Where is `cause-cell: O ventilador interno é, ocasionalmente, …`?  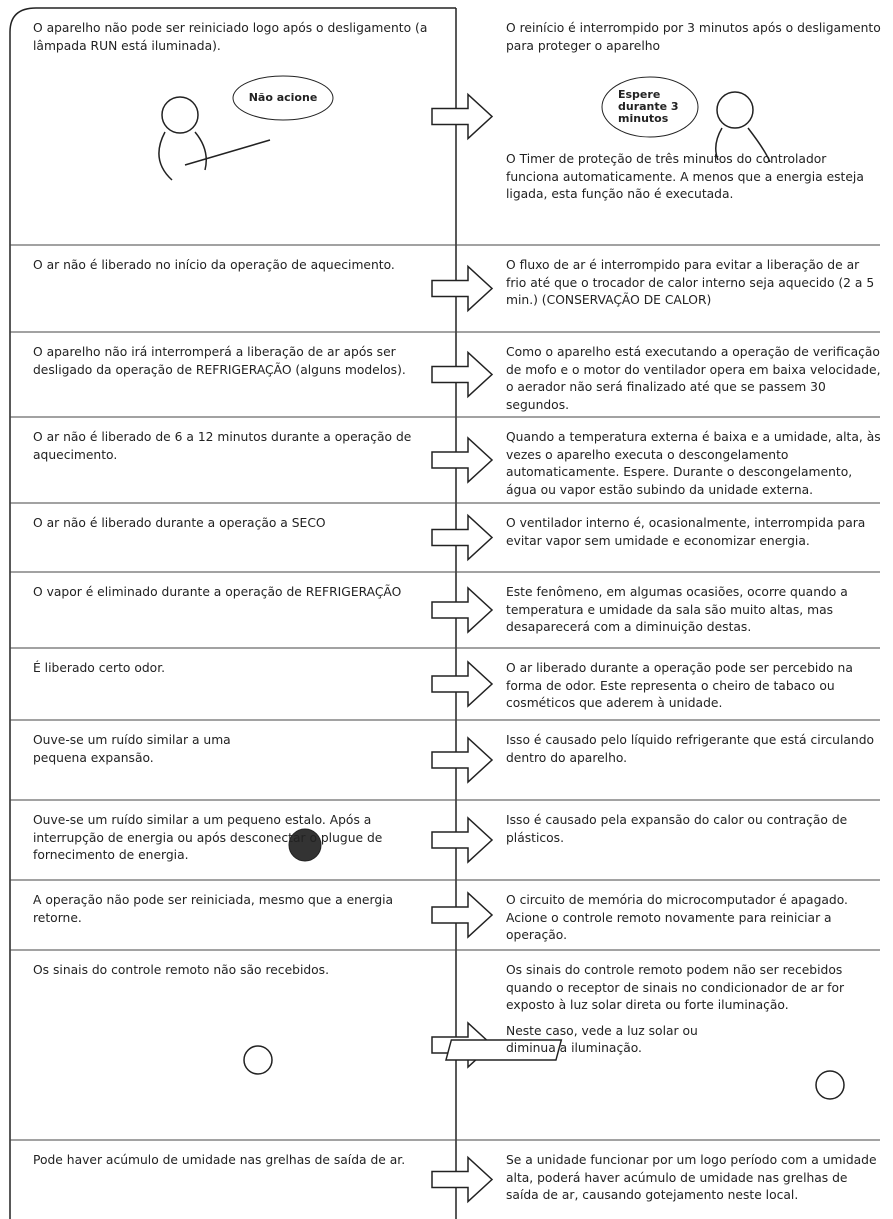 cause-cell: O ventilador interno é, ocasionalmente, … is located at coordinates (693, 536).